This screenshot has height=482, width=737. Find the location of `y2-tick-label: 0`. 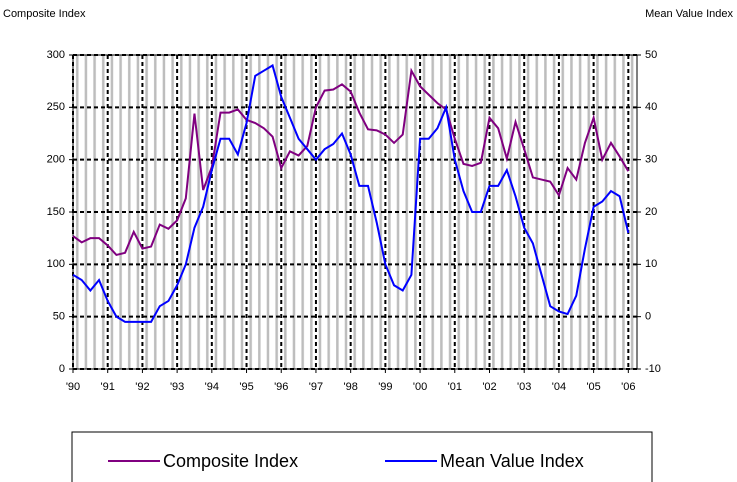

y2-tick-label: 0 is located at coordinates (648, 317).